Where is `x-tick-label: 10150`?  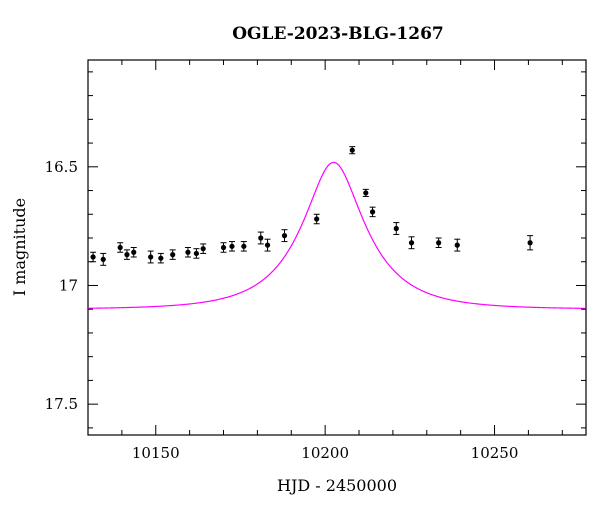 x-tick-label: 10150 is located at coordinates (156, 453).